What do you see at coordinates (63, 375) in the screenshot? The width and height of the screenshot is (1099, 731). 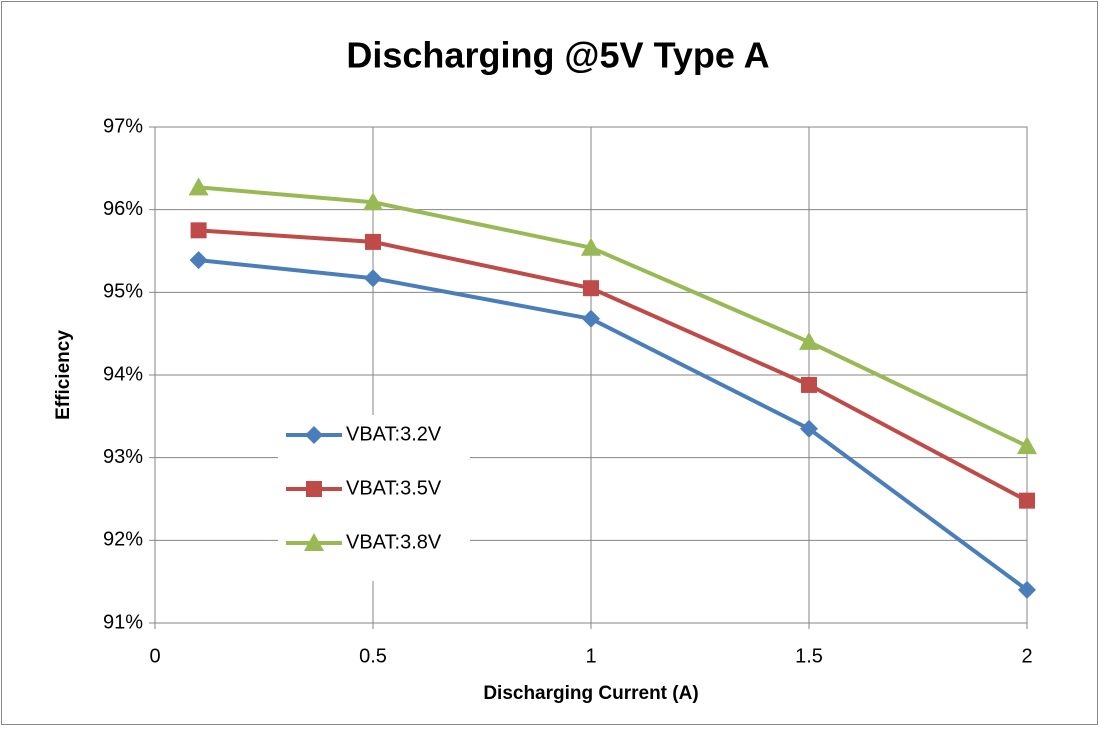 I see `y-axis-label: Efficiency` at bounding box center [63, 375].